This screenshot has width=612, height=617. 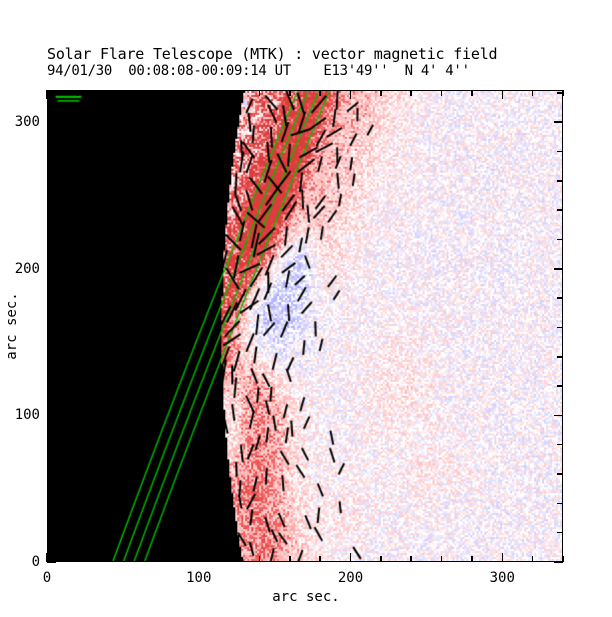 I want to click on x-tick-label: 300, so click(x=502, y=578).